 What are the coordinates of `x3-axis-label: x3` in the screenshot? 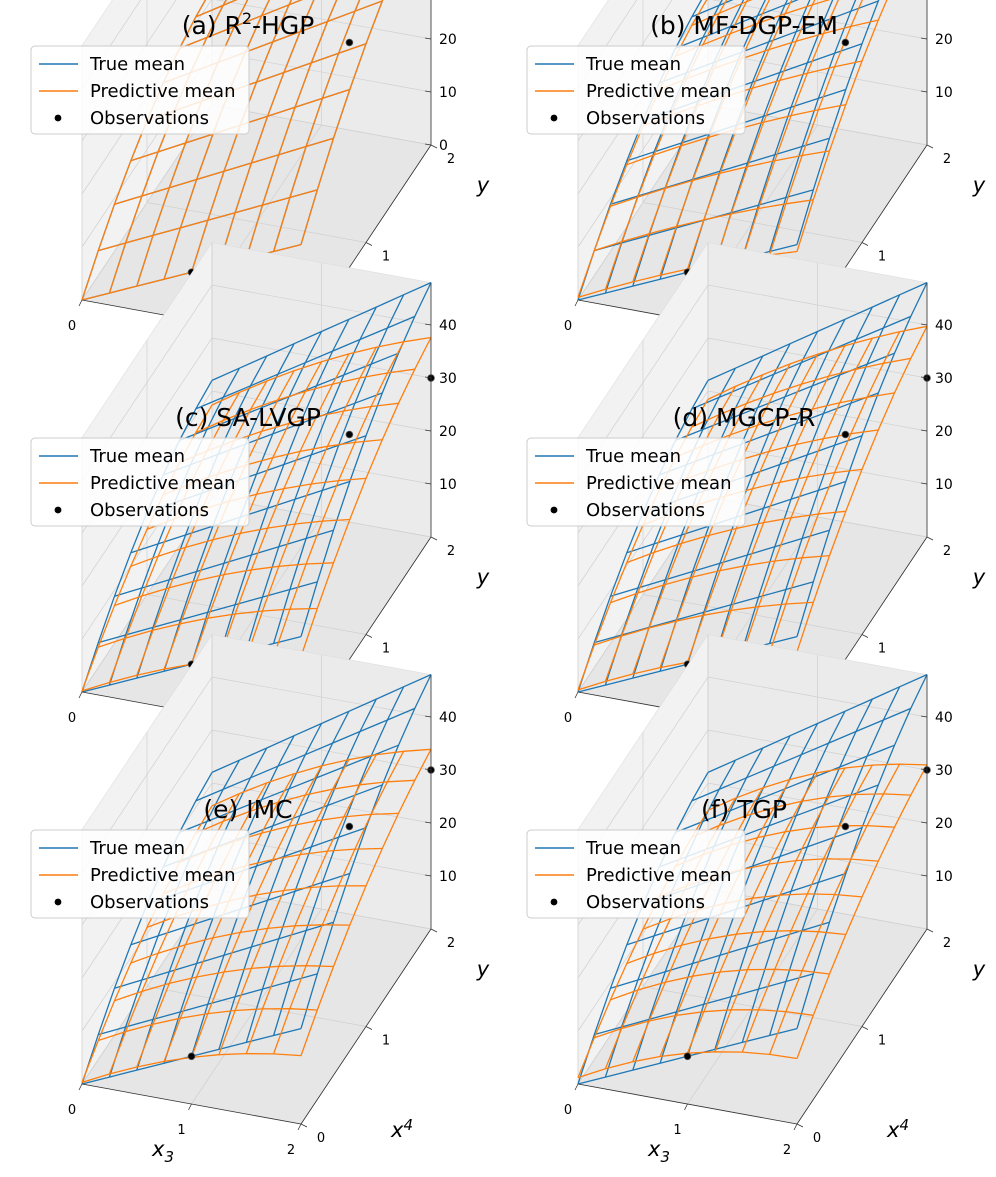 It's located at (162, 1151).